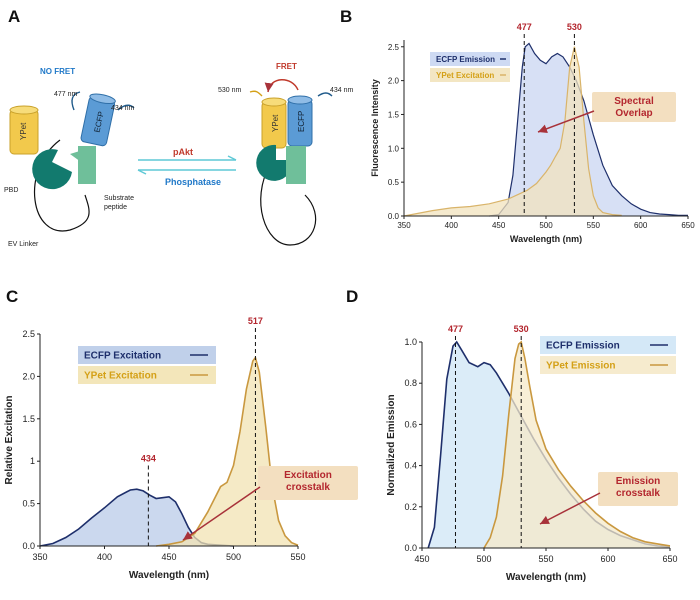  I want to click on chart-d-annotation-box, so click(638, 489).